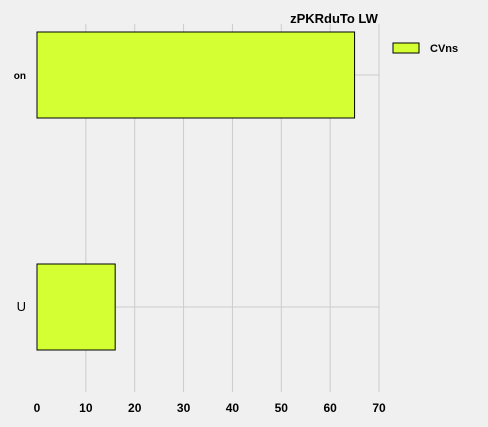  I want to click on x-tick-label: 40, so click(233, 408).